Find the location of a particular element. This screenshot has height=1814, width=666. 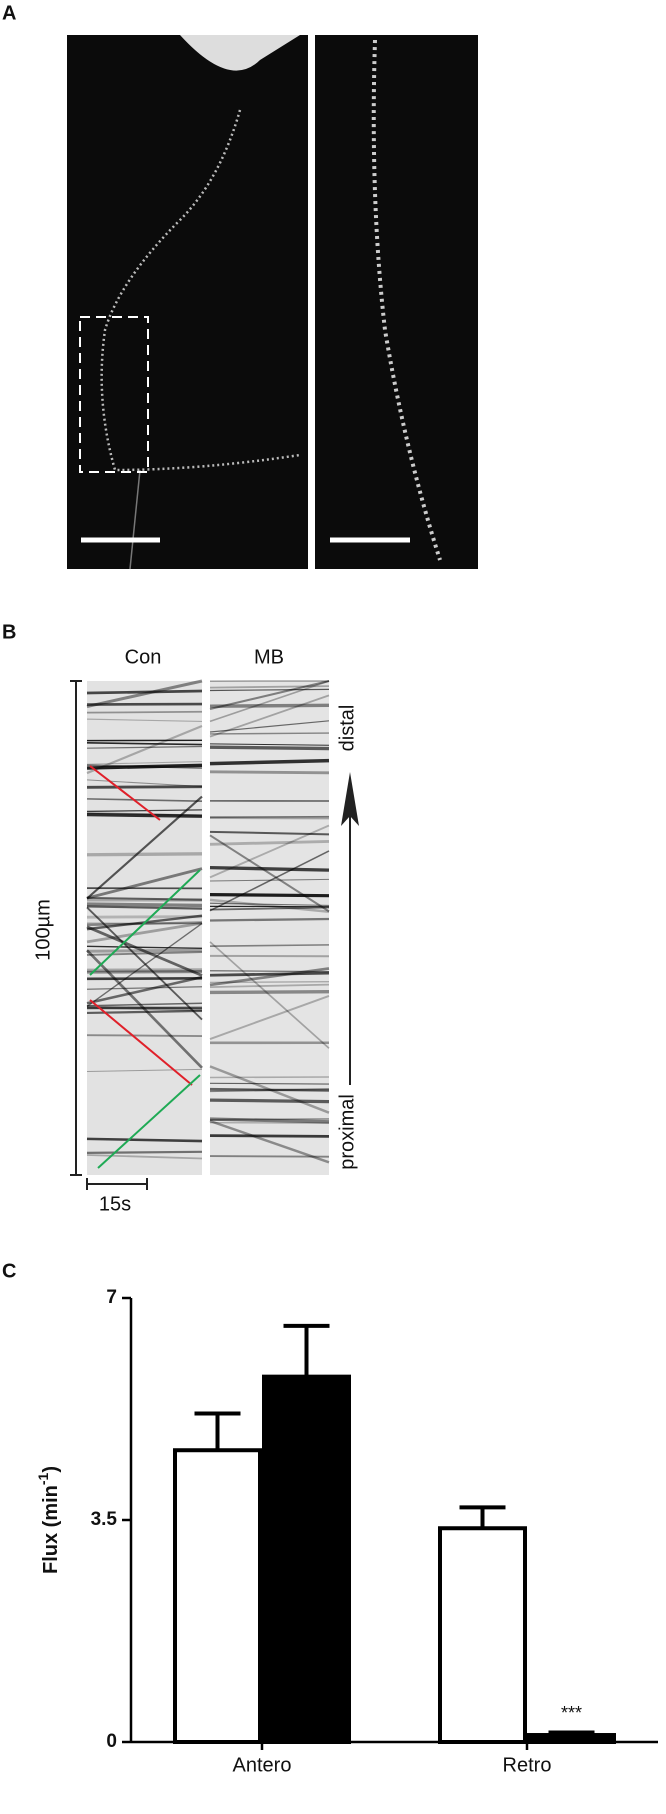

kymographs is located at coordinates (208, 927).